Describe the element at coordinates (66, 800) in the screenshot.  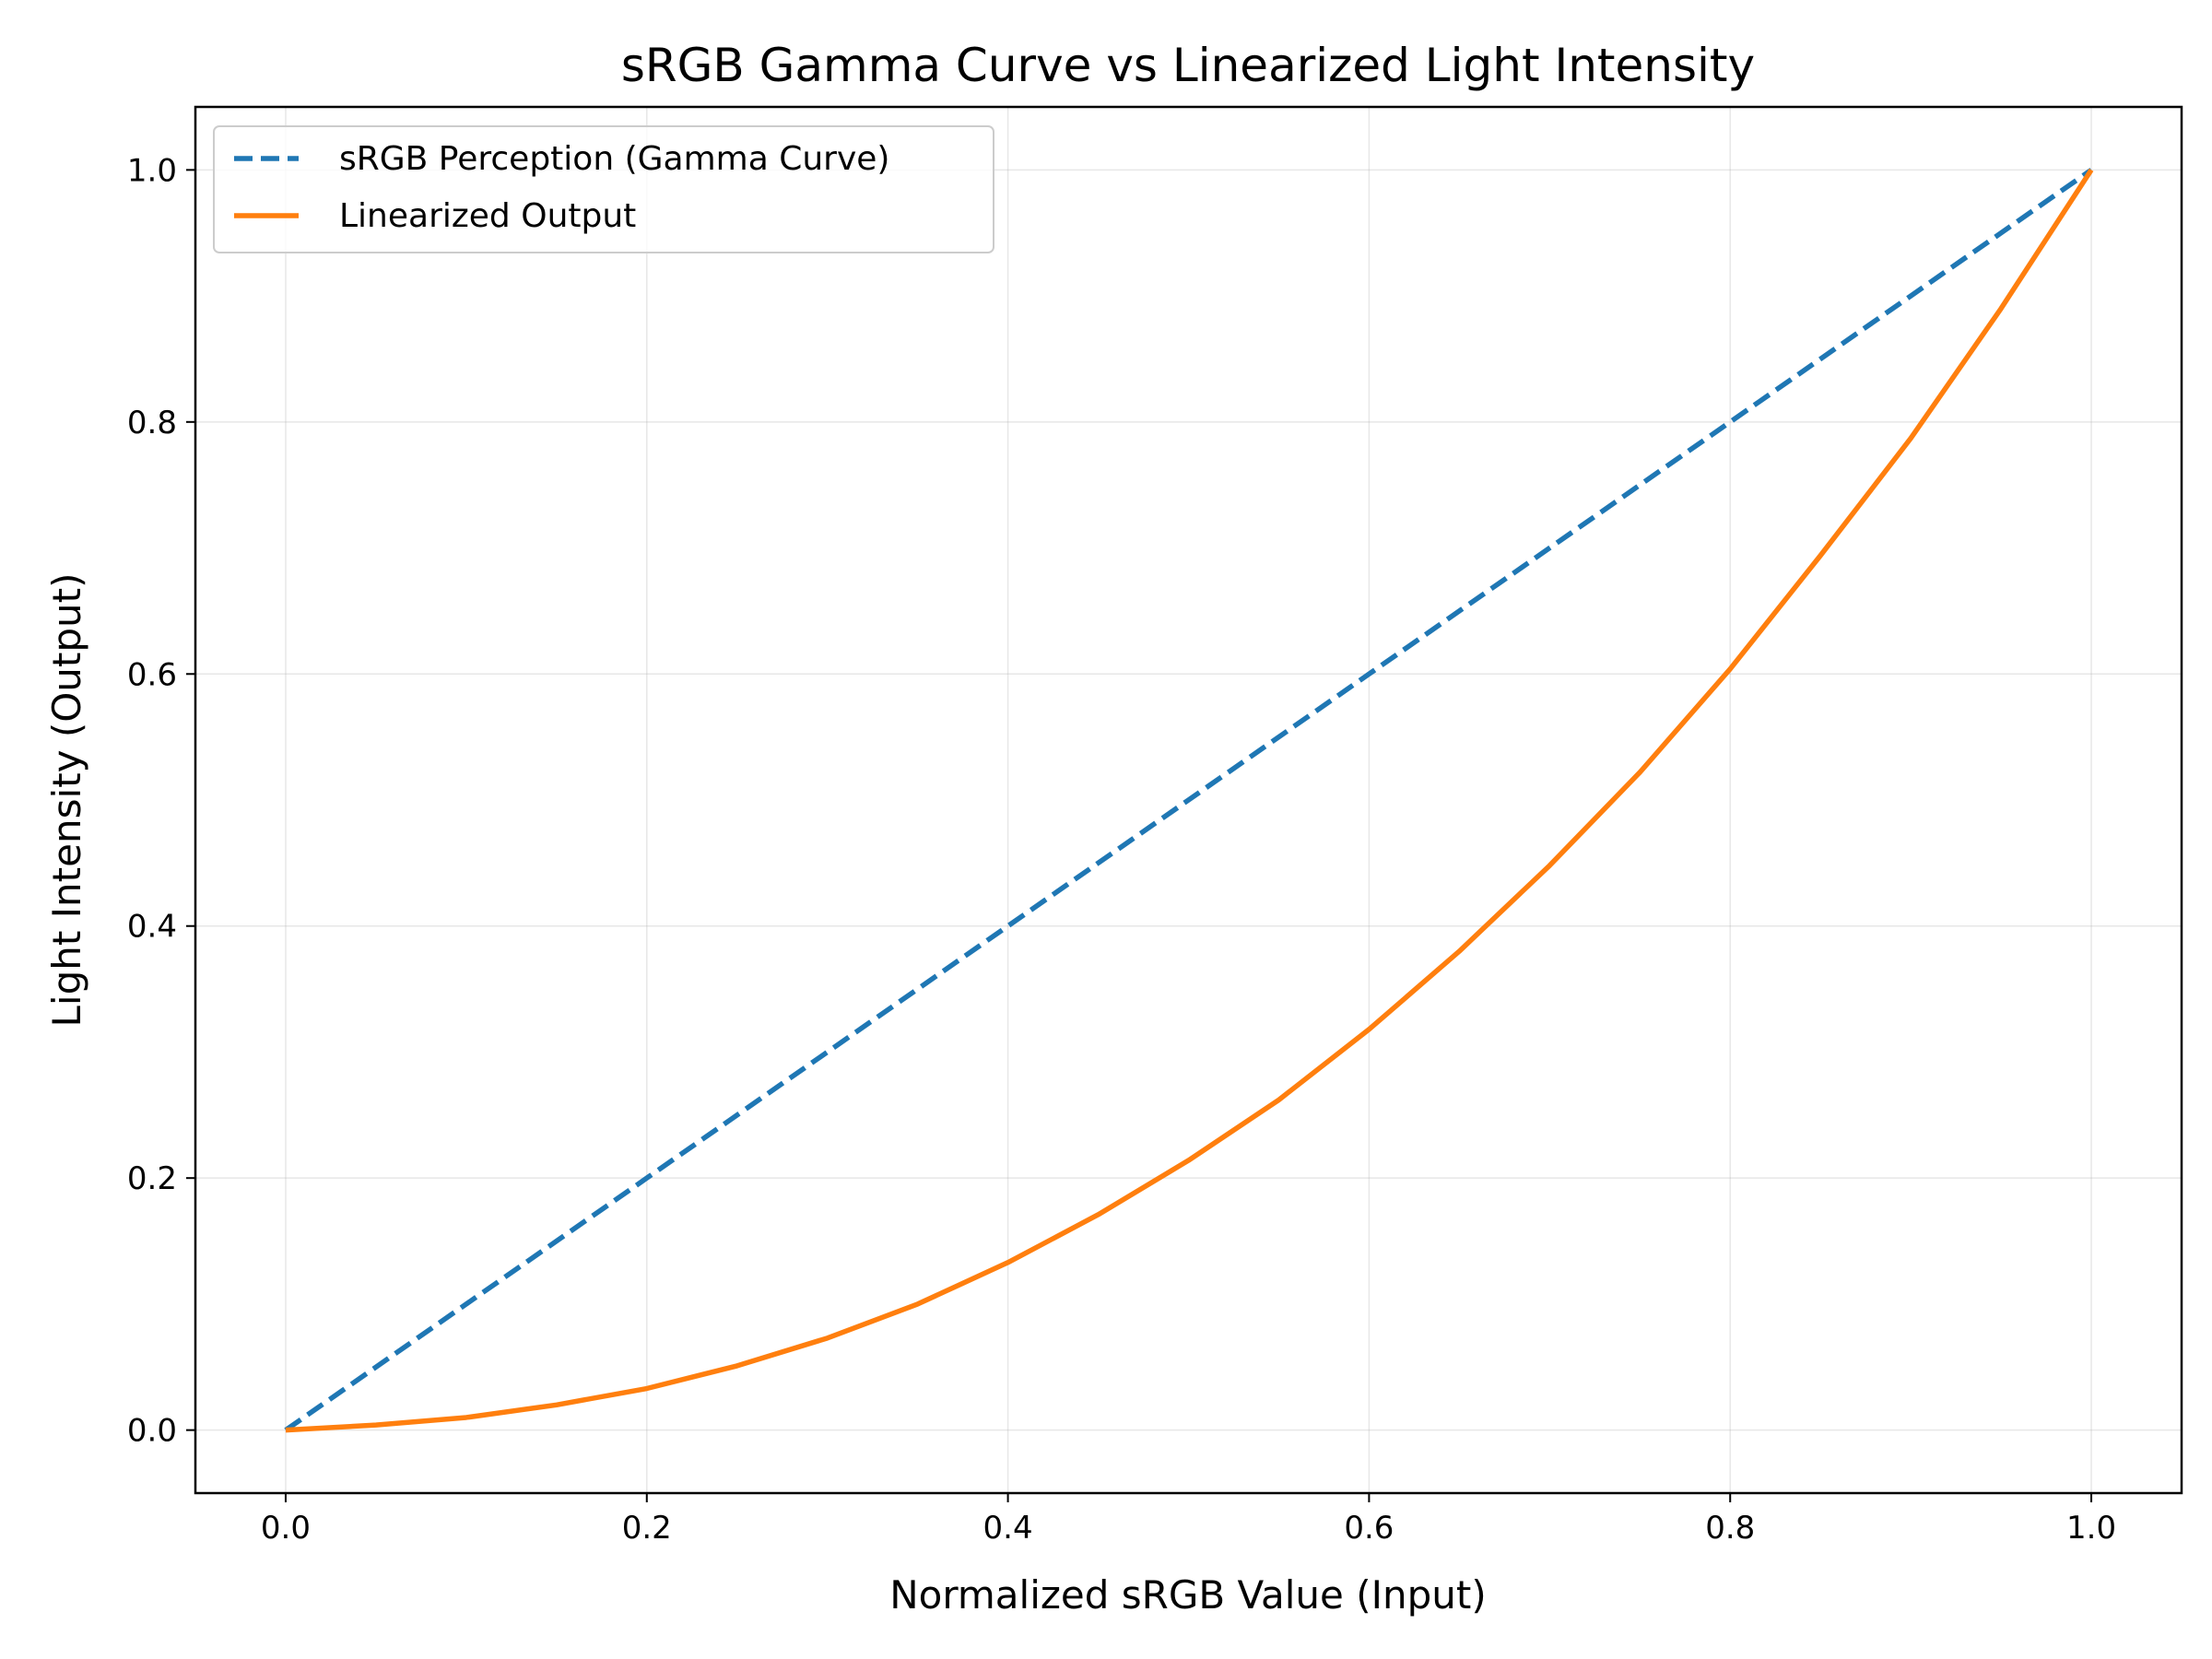
I see `y-axis-label: Light Intensity (Output)` at that location.